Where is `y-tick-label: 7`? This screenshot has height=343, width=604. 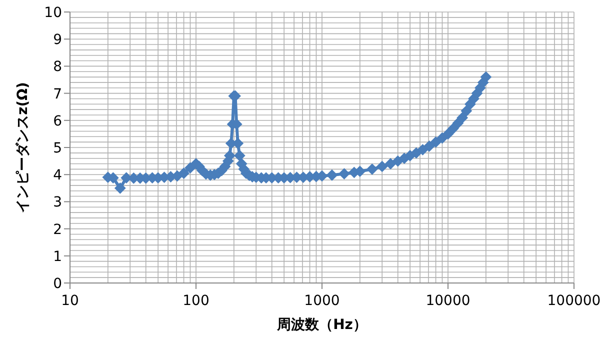
y-tick-label: 7 is located at coordinates (57, 94).